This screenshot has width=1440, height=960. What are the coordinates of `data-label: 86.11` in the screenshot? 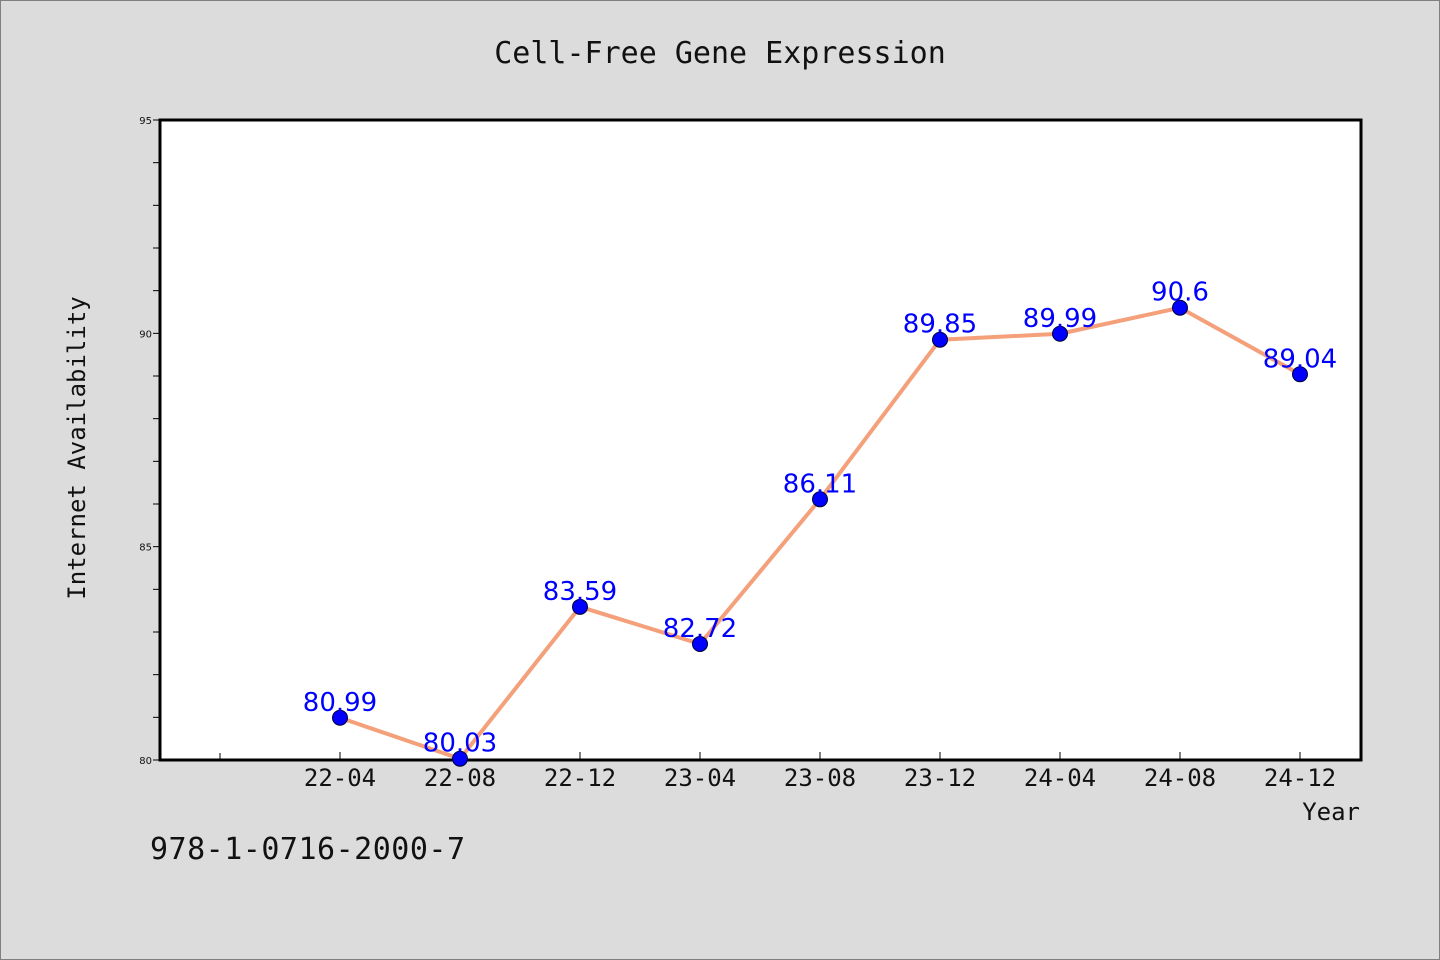 It's located at (820, 484).